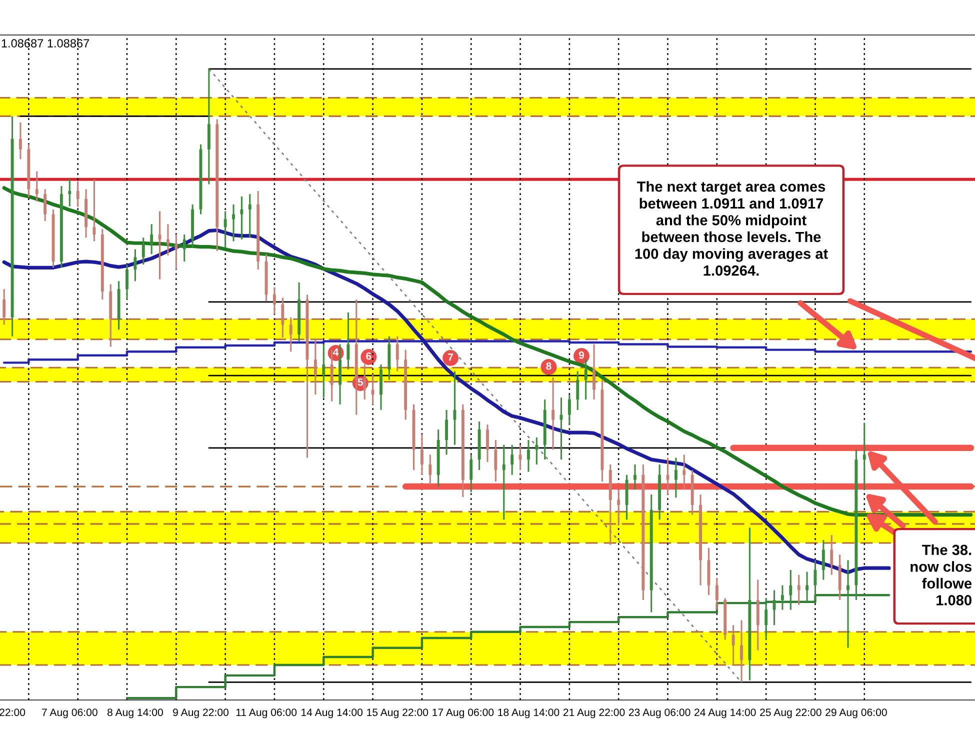 The image size is (975, 730). I want to click on x-tick-label: 9 Aug 22:00, so click(200, 713).